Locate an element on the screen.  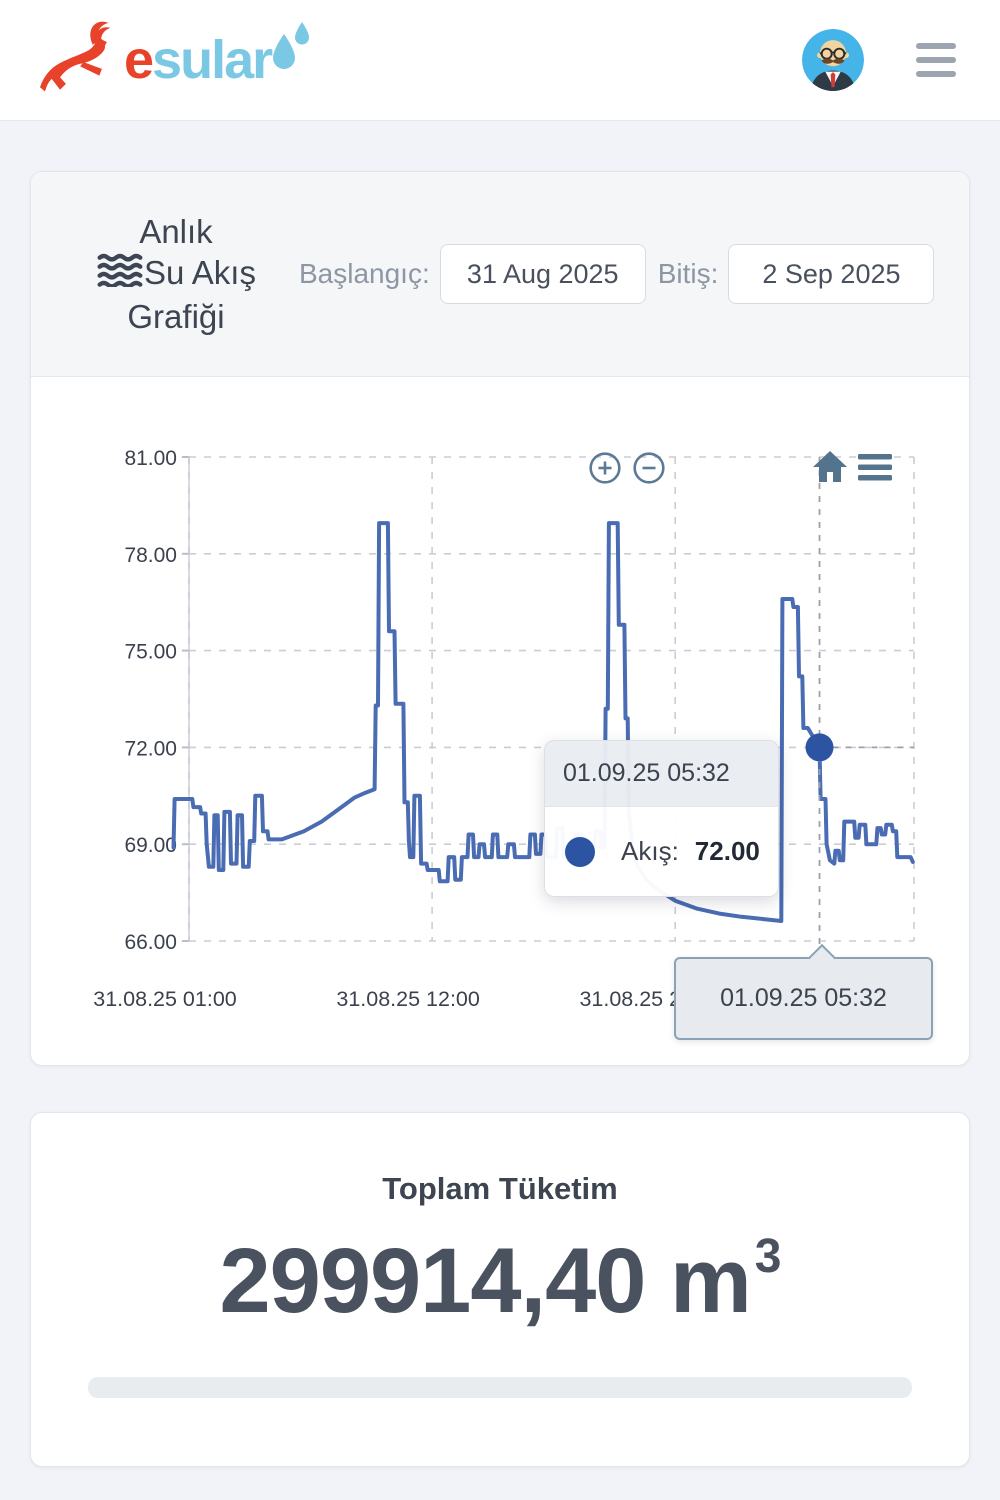
series-dot-icon is located at coordinates (580, 851).